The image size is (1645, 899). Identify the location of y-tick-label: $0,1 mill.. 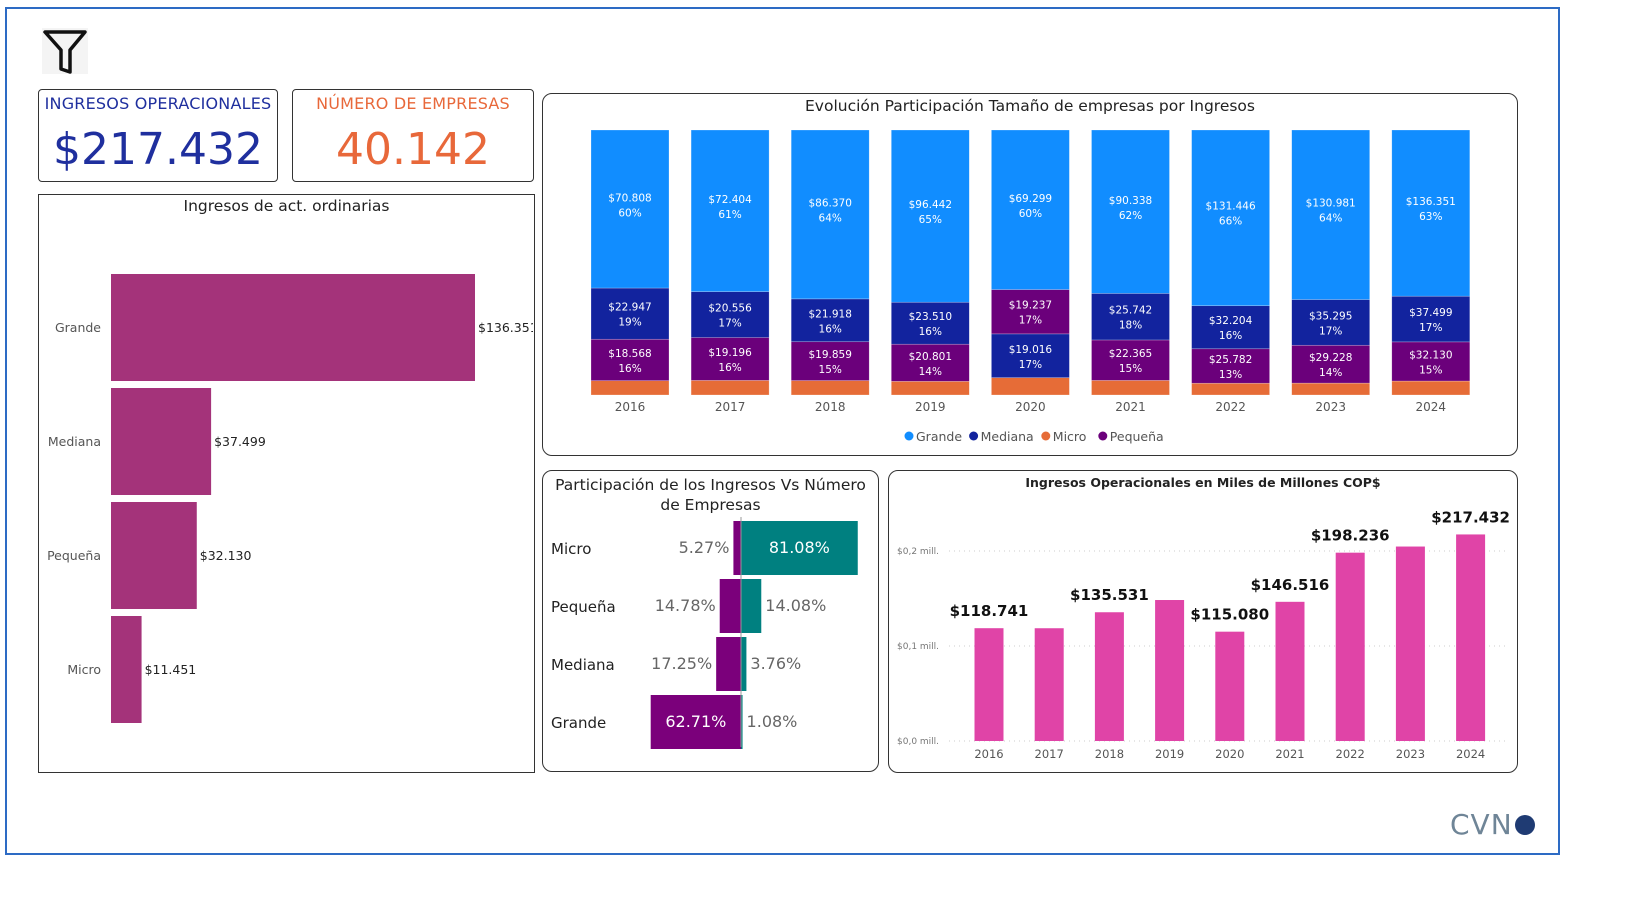
(918, 647).